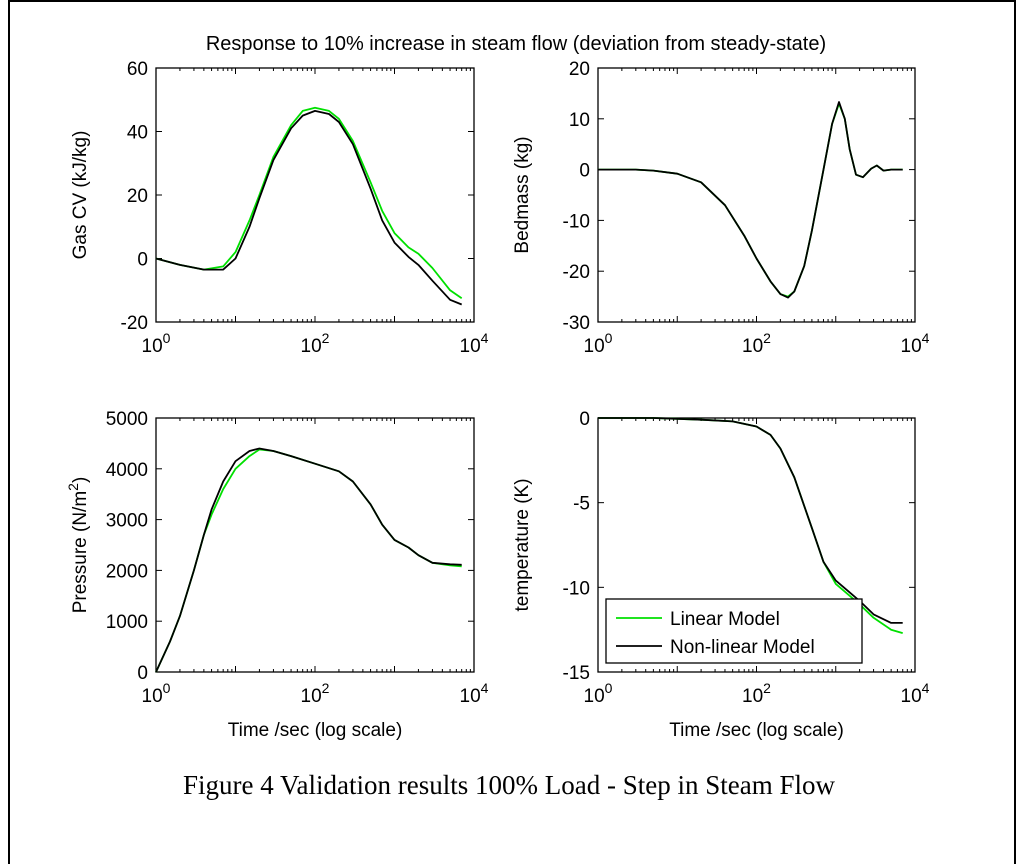 This screenshot has height=866, width=1018. I want to click on y-axis-label: temperature (K), so click(522, 544).